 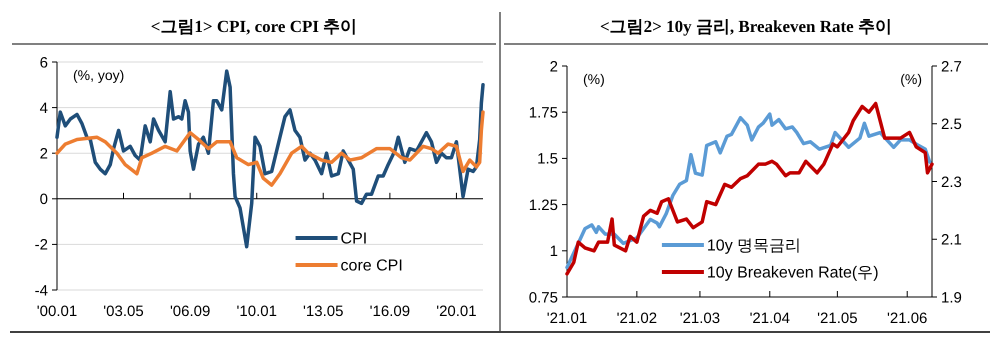 What do you see at coordinates (754, 246) in the screenshot?
I see `legend-label: 10y 명목금리` at bounding box center [754, 246].